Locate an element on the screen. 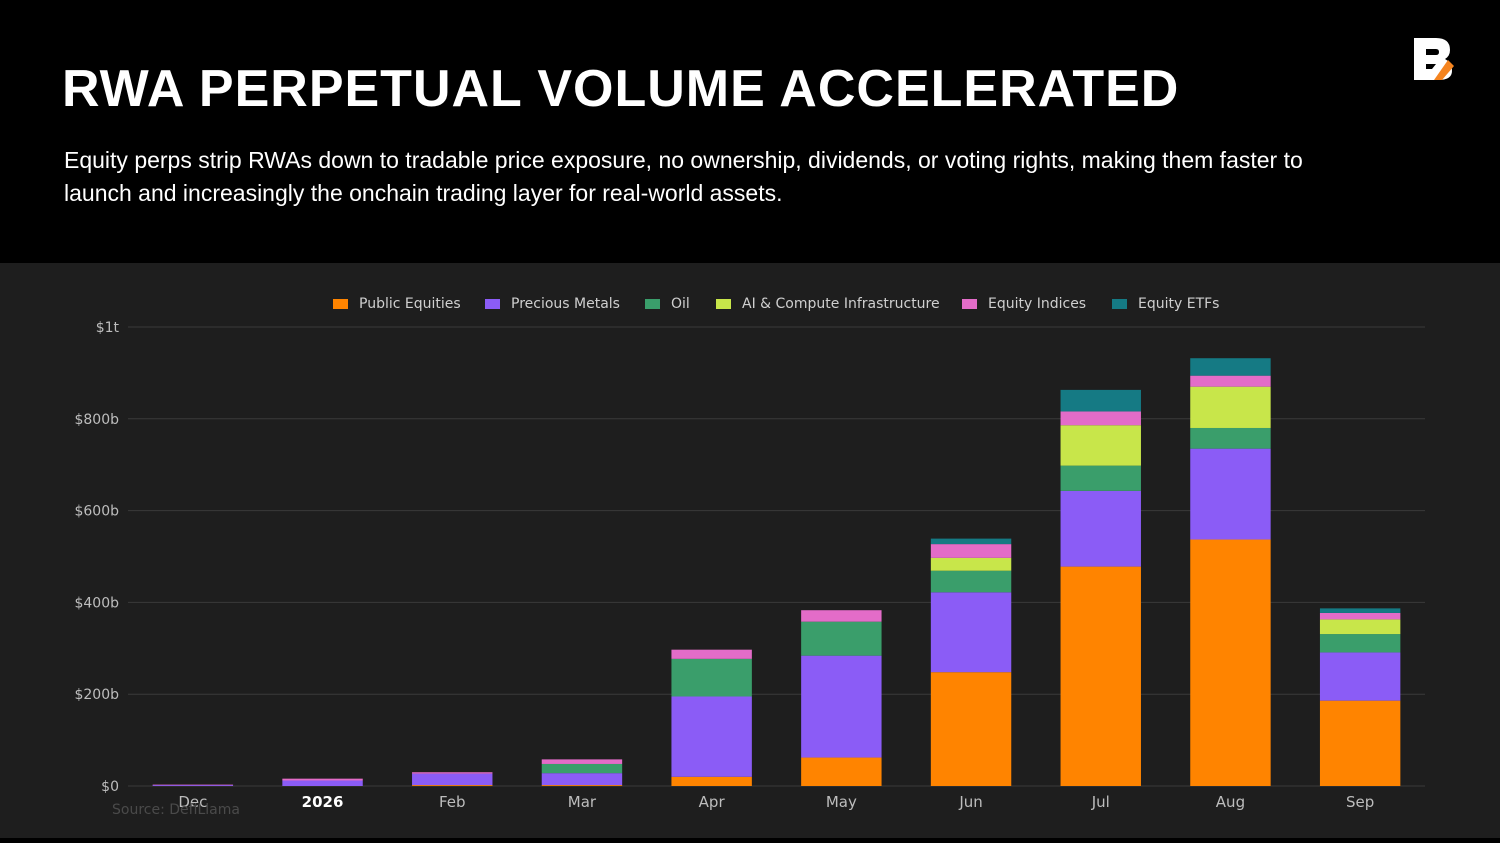 The height and width of the screenshot is (843, 1500). legend-item: Equity Indices is located at coordinates (1024, 304).